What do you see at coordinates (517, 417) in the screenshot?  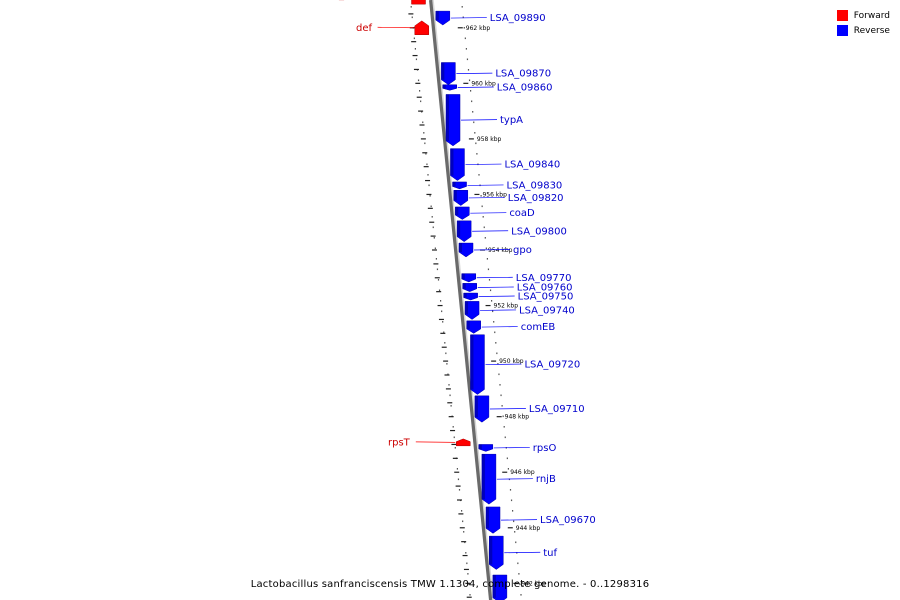 I see `ruler-label: 948 kbp` at bounding box center [517, 417].